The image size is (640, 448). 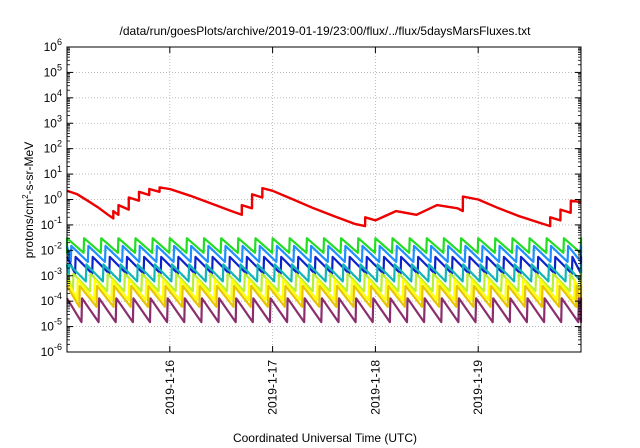 I want to click on y-tick-label-exponent: -1, so click(x=58, y=220).